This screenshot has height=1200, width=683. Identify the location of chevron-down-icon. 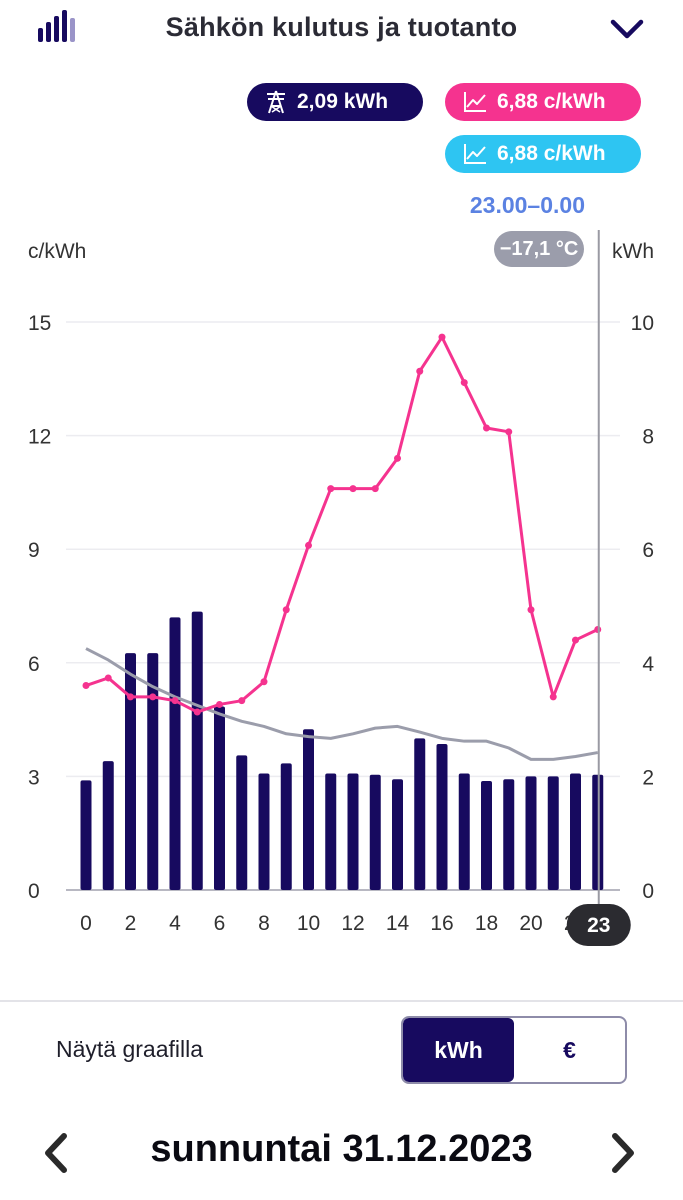
(627, 29).